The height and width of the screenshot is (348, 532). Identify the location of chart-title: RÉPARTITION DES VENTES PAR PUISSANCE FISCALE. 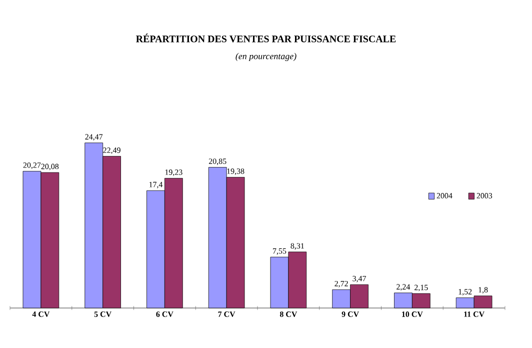
(266, 38).